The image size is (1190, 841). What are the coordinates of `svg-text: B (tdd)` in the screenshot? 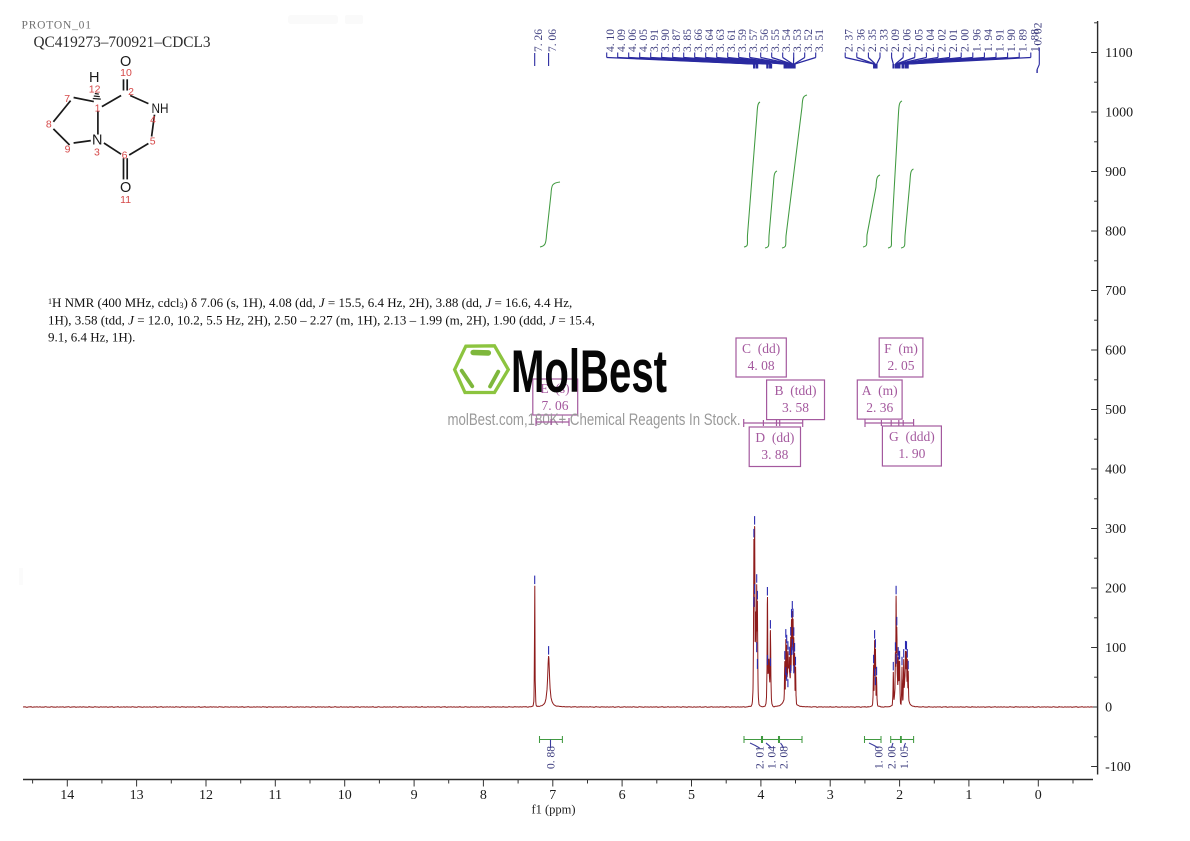 It's located at (796, 390).